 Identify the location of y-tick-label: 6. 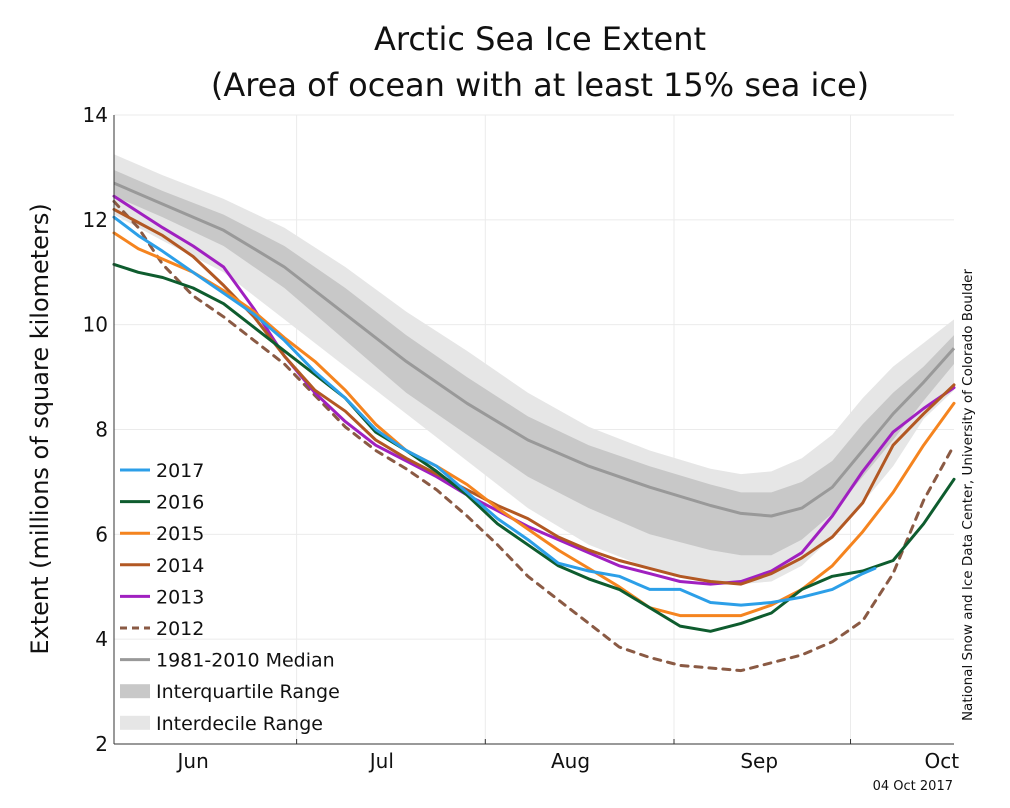
(101, 534).